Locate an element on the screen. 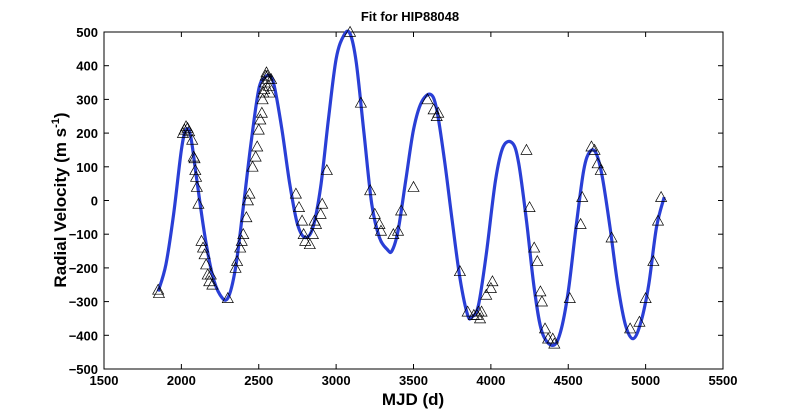 The height and width of the screenshot is (416, 797). y-tick-label: 400 is located at coordinates (87, 66).